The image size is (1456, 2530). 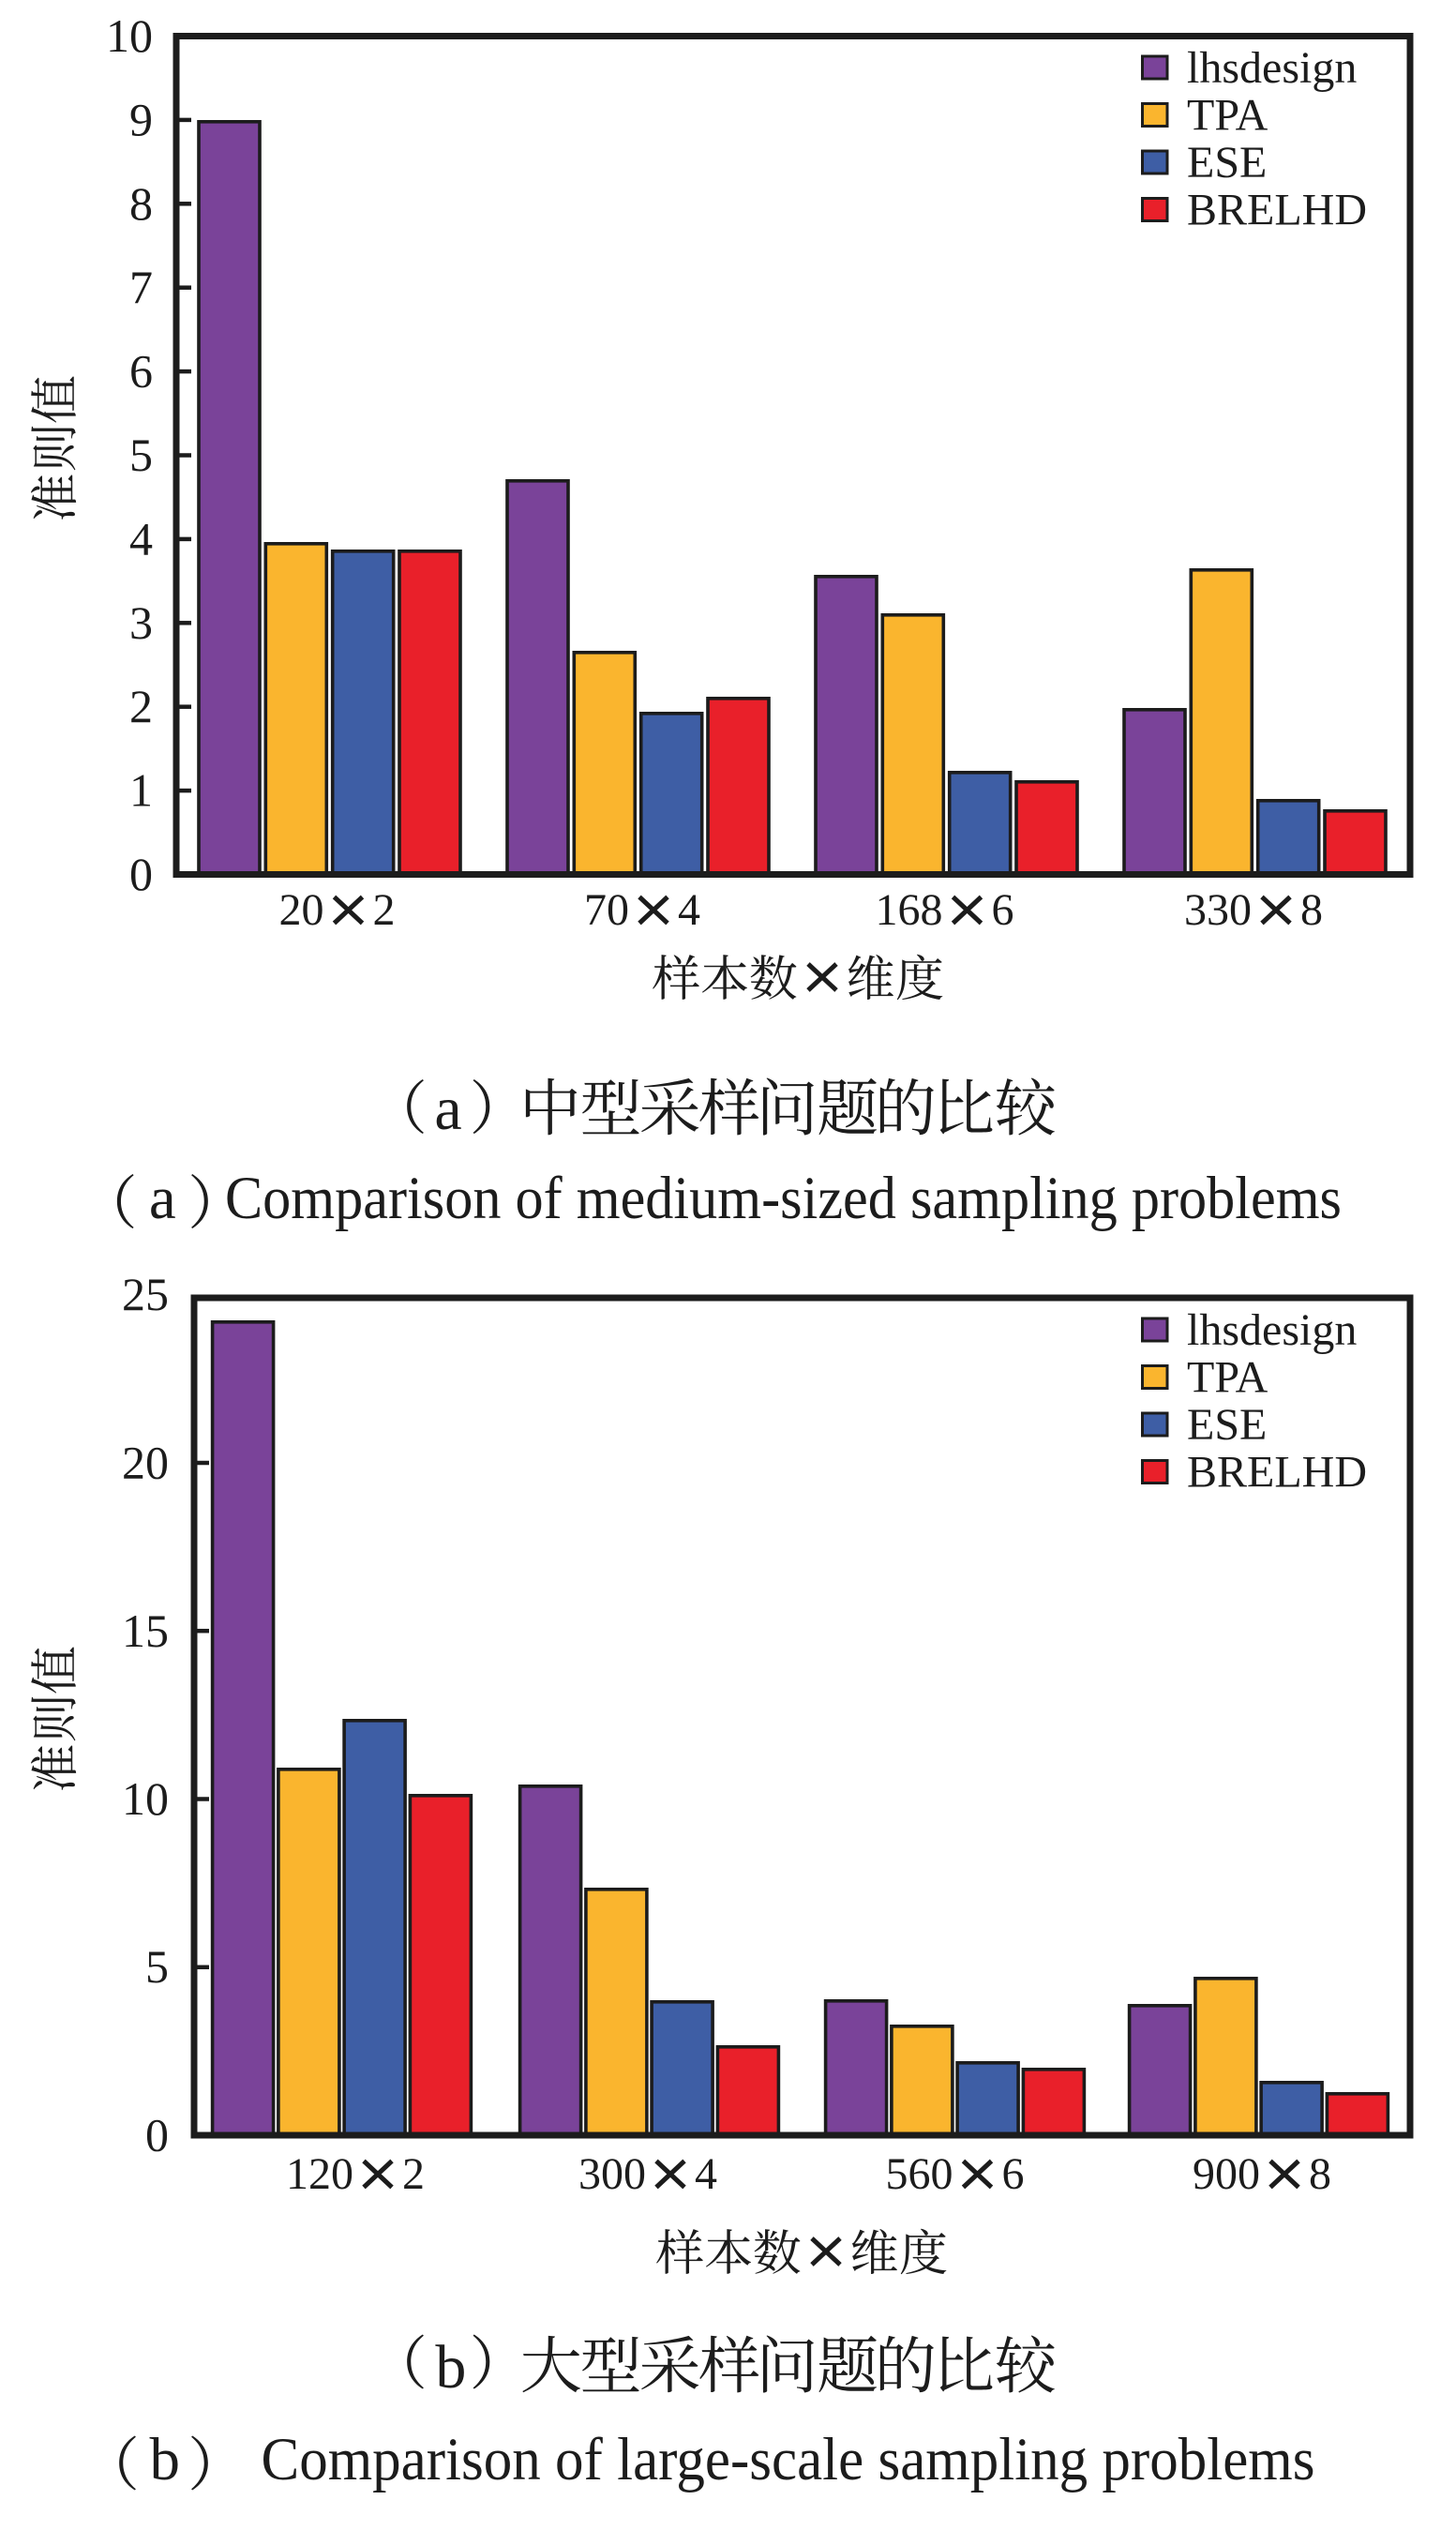 What do you see at coordinates (145, 1631) in the screenshot?
I see `svg-text: 15` at bounding box center [145, 1631].